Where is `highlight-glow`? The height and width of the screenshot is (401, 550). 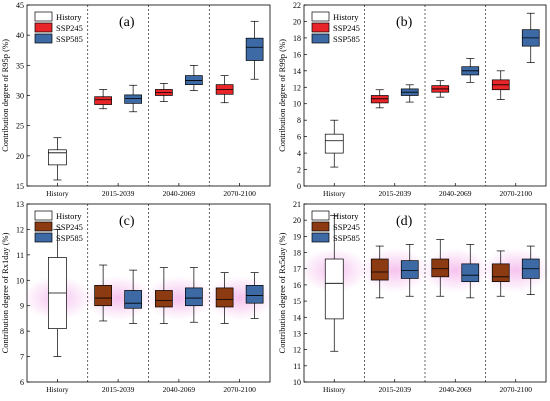 highlight-glow is located at coordinates (178, 298).